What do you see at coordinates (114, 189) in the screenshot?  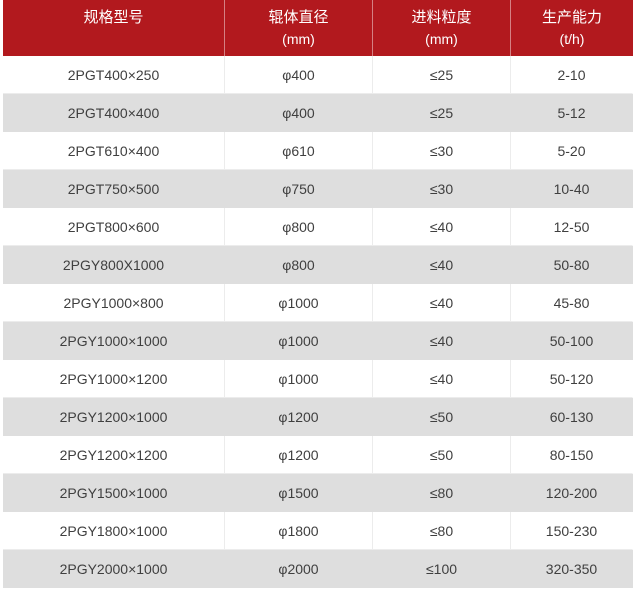 I see `table-cell: 2PGT750×500` at bounding box center [114, 189].